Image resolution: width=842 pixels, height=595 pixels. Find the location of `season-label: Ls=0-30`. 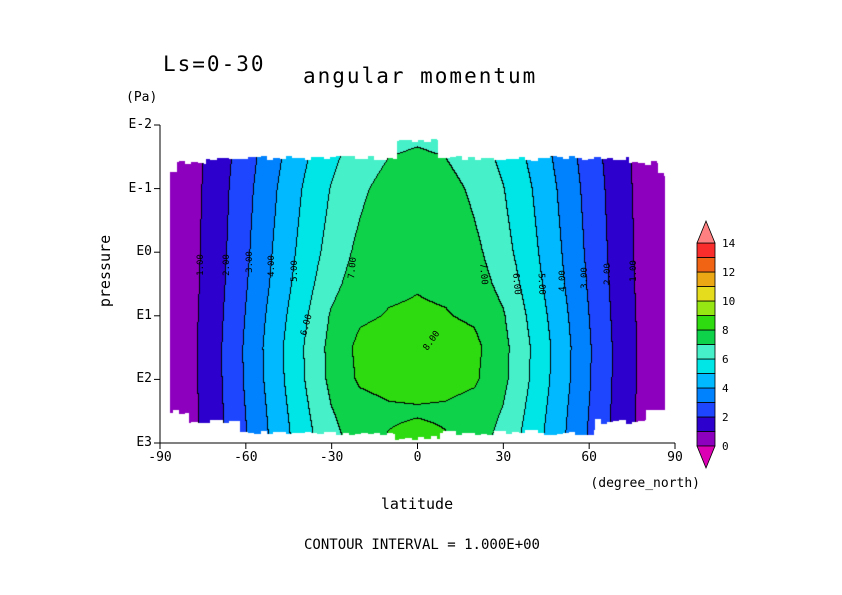

season-label: Ls=0-30 is located at coordinates (214, 64).